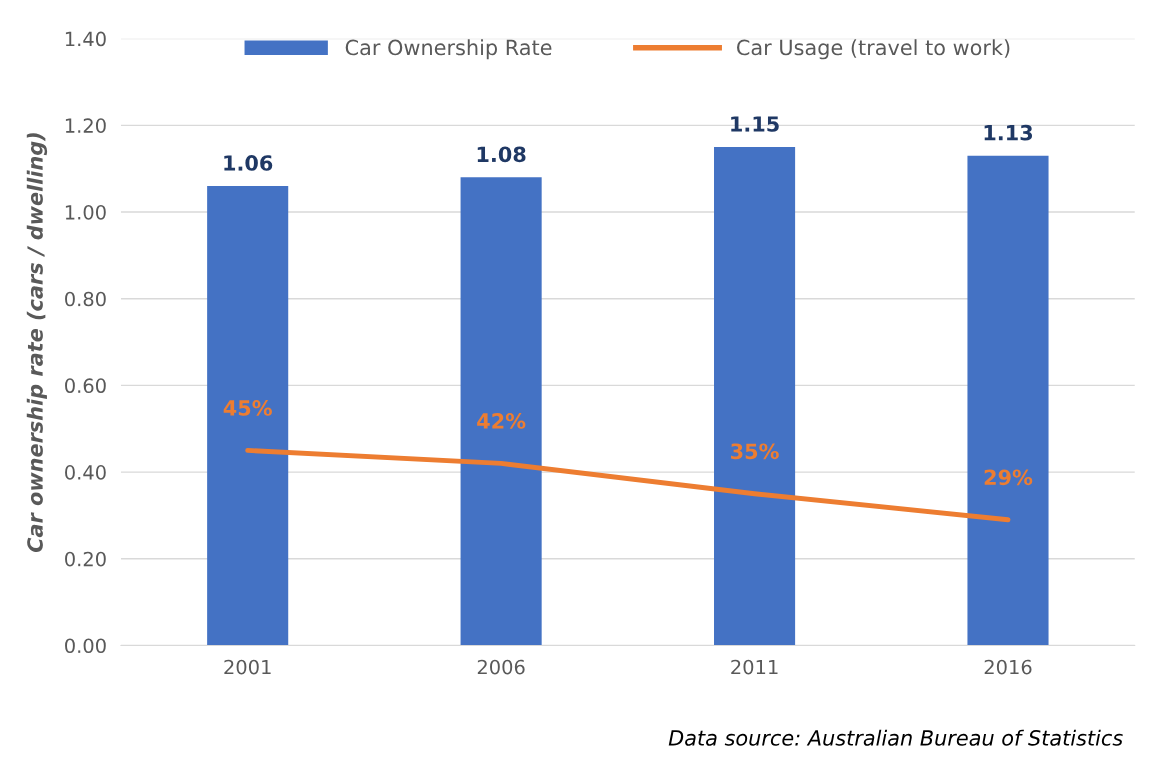 The height and width of the screenshot is (773, 1152). I want to click on data-label: 1.13, so click(1008, 132).